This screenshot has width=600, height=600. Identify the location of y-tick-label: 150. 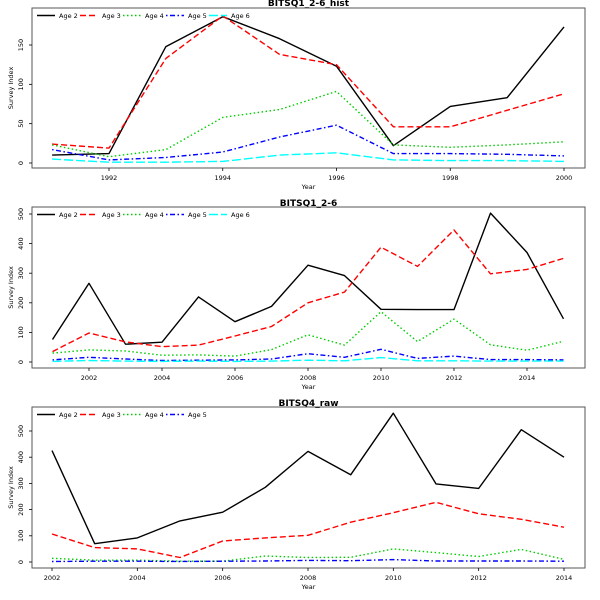
(21, 45).